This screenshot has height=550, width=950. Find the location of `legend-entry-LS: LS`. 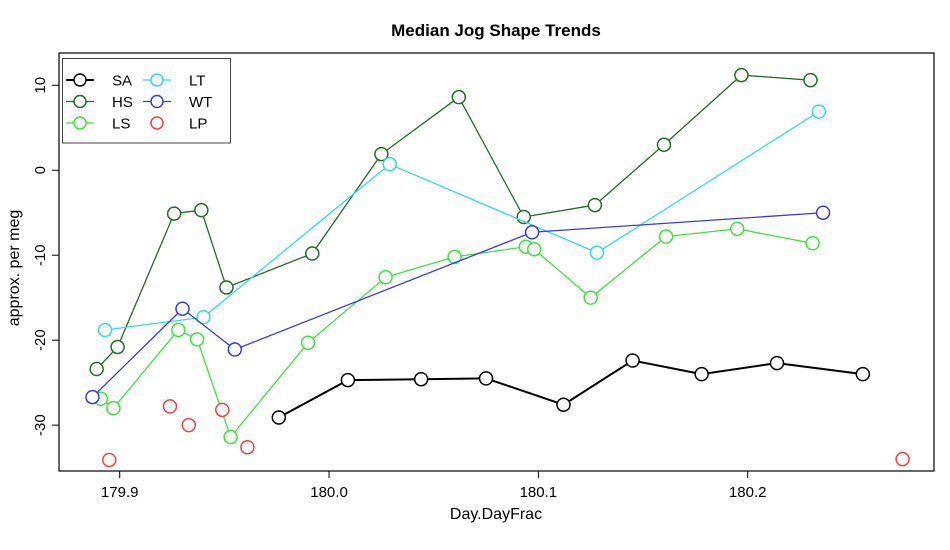

legend-entry-LS: LS is located at coordinates (98, 124).